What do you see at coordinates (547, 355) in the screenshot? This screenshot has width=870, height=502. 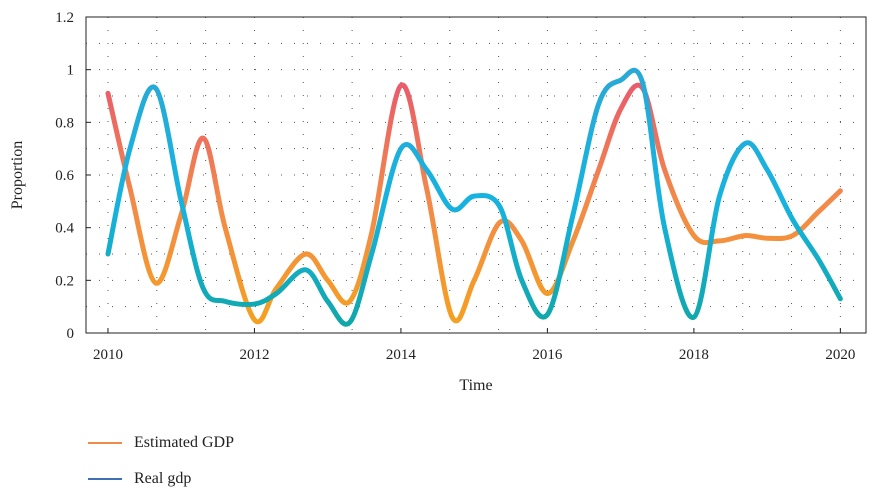 I see `x-tick-label: 2016` at bounding box center [547, 355].